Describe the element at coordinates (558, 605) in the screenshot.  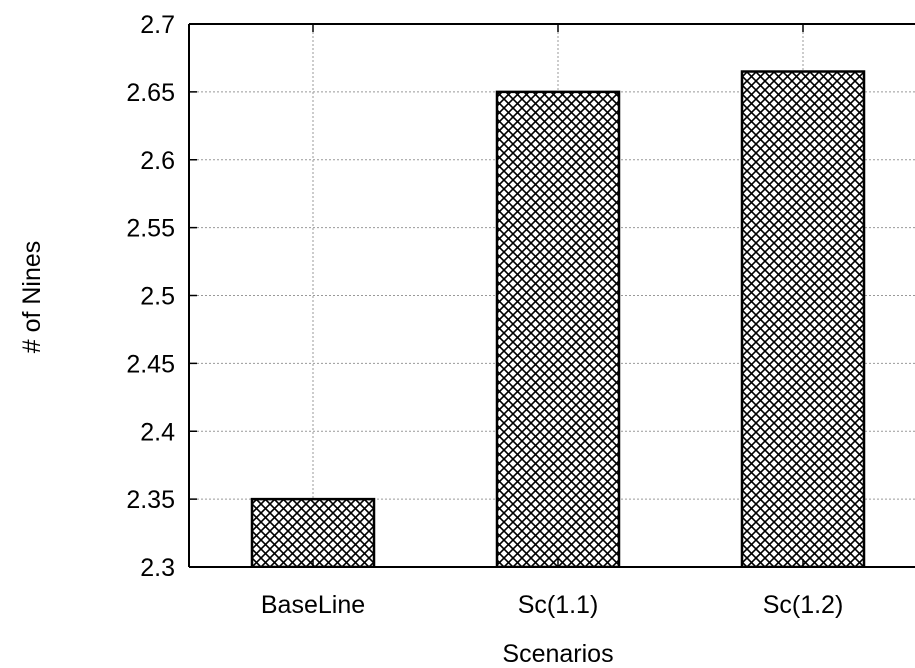
I see `x-tick-label: Sc(1.1)` at that location.